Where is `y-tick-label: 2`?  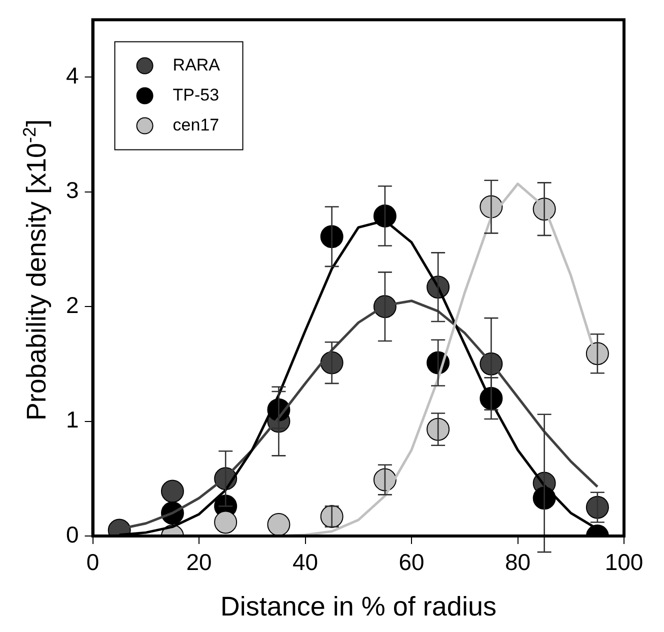
y-tick-label: 2 is located at coordinates (72, 305).